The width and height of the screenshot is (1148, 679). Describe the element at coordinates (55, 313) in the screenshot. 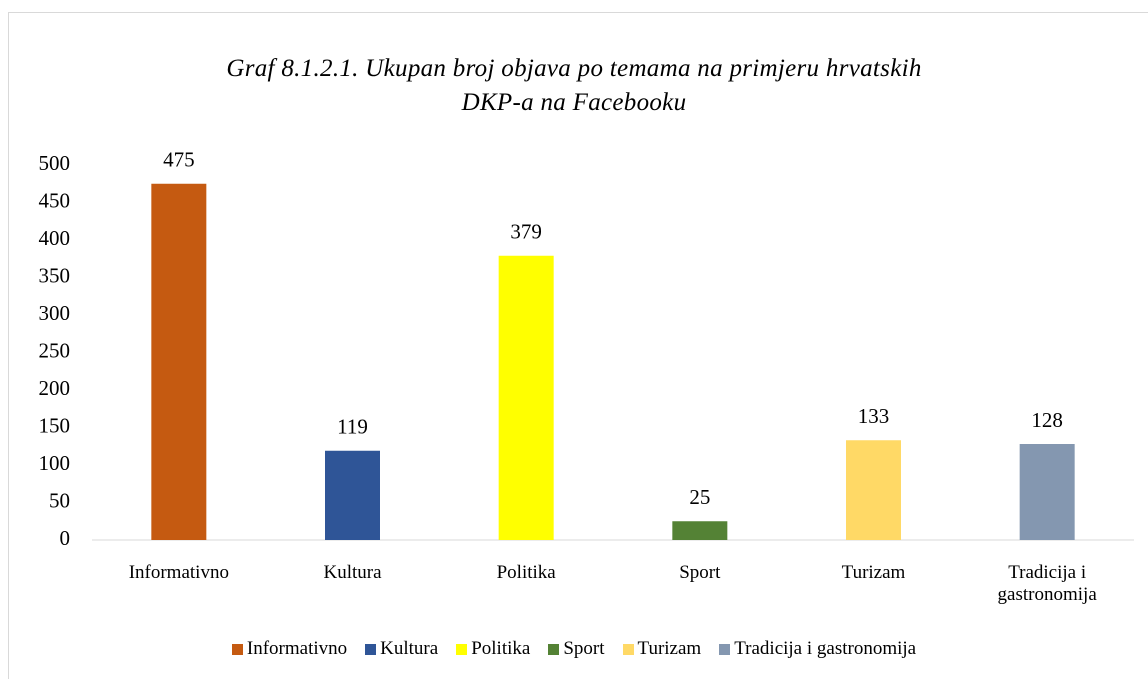

I see `y-tick-label: 300` at that location.